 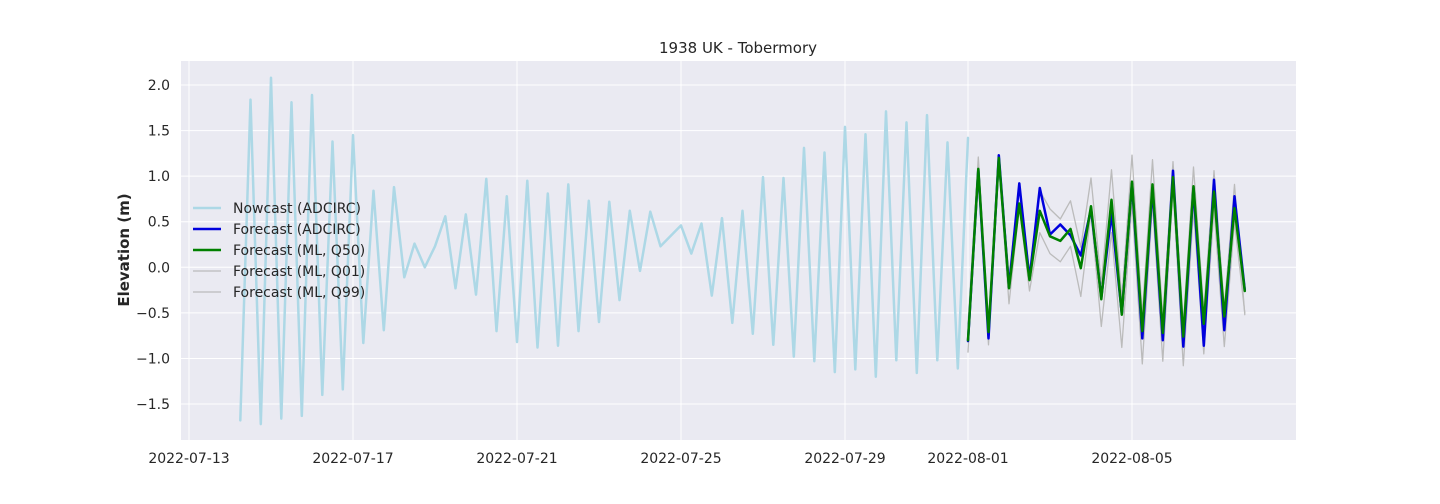 What do you see at coordinates (299, 293) in the screenshot?
I see `legend-label: Forecast (ML, Q99)` at bounding box center [299, 293].